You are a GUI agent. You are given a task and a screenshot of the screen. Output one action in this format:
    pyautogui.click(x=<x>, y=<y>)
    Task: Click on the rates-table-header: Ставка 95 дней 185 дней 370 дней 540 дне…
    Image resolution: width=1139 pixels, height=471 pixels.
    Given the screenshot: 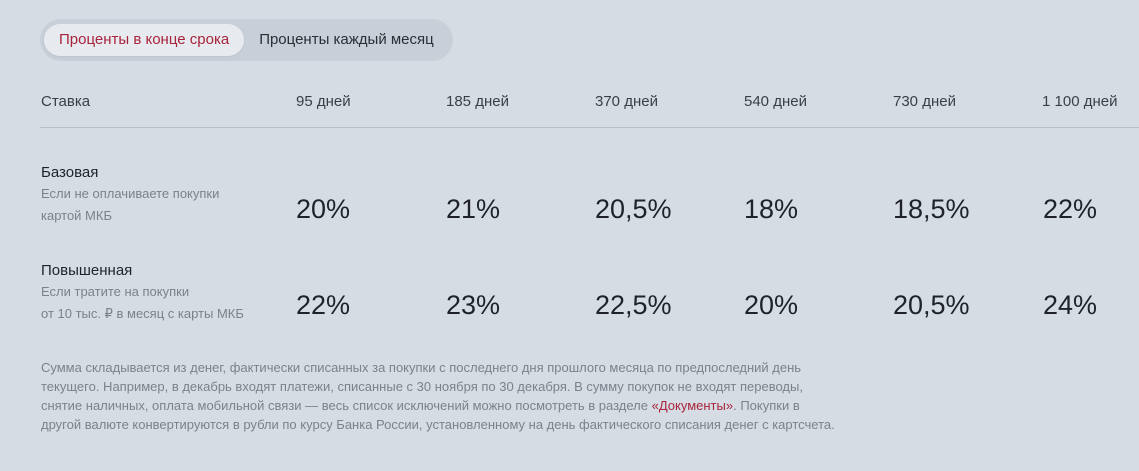 What is the action you would take?
    pyautogui.click(x=590, y=102)
    